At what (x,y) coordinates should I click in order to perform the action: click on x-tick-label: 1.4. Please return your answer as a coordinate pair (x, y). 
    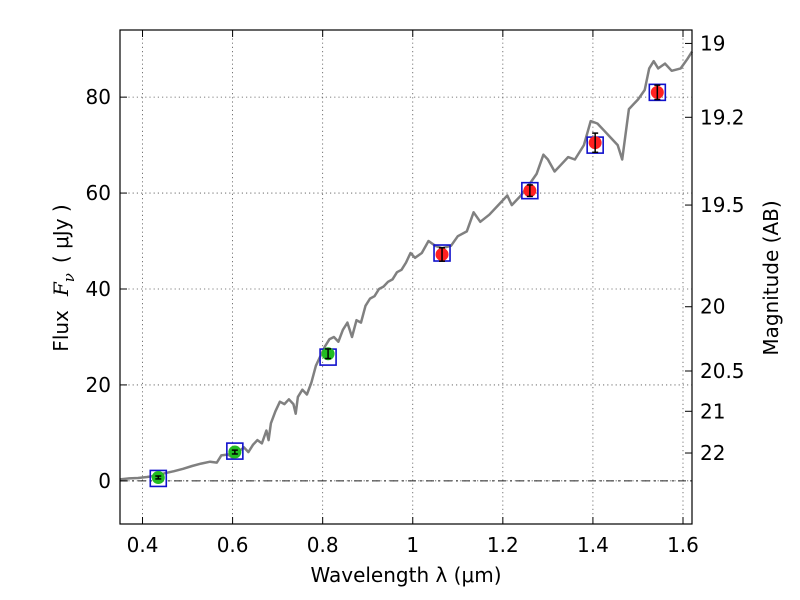
    Looking at the image, I should click on (593, 545).